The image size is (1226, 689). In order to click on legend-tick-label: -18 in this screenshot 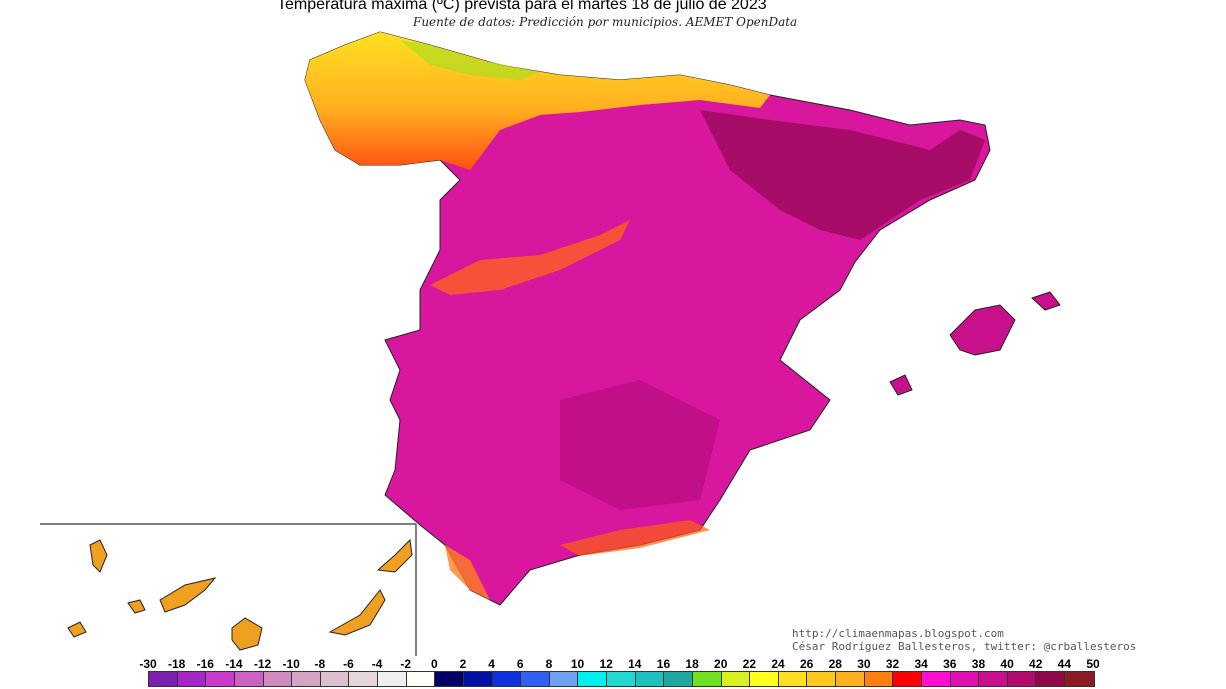, I will do `click(176, 664)`.